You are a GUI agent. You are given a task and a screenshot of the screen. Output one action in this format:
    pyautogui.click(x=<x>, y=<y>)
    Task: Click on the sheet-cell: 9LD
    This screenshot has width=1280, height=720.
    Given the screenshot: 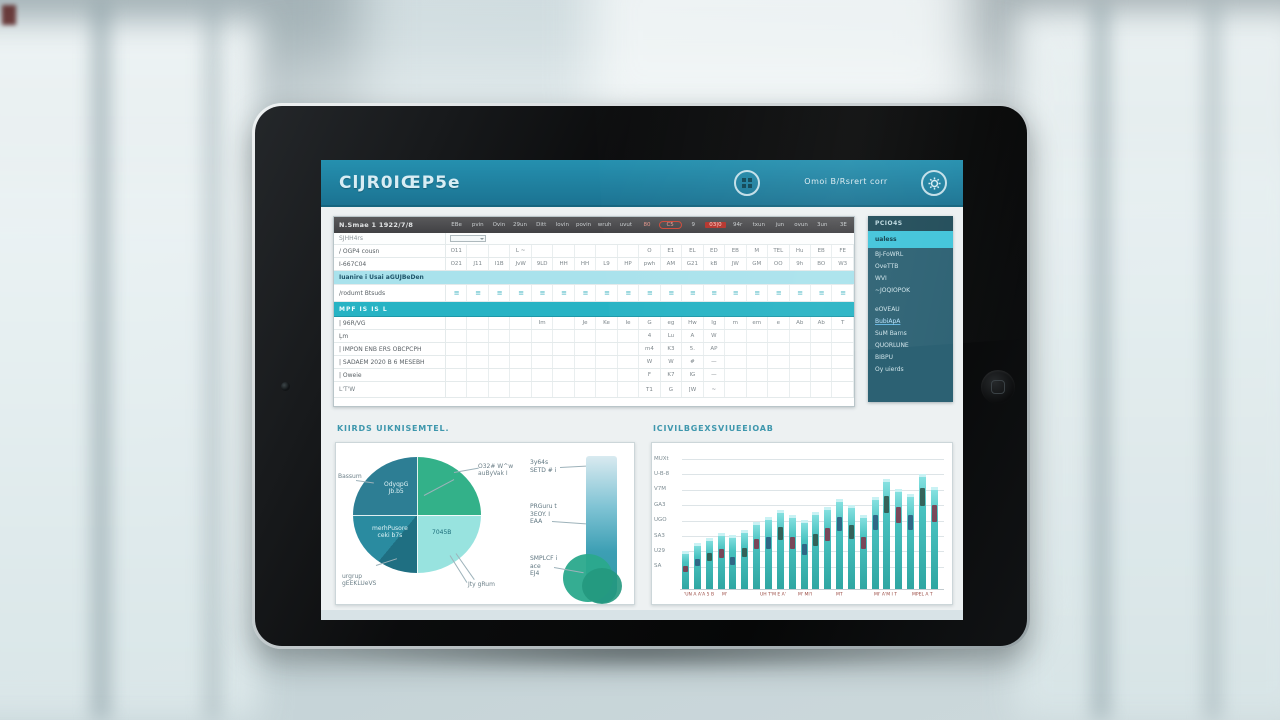 What is the action you would take?
    pyautogui.click(x=543, y=264)
    